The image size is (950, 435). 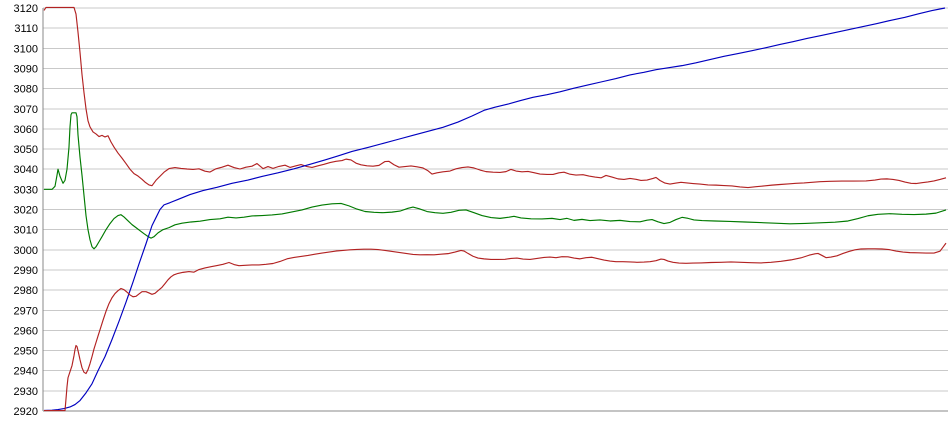 What do you see at coordinates (26, 392) in the screenshot?
I see `y-axis-label: 2930` at bounding box center [26, 392].